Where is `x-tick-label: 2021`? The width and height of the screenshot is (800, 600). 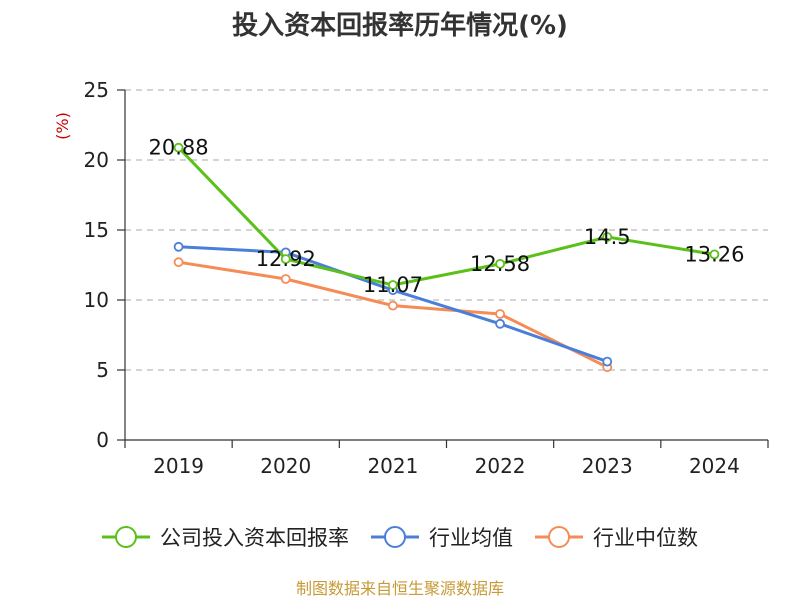 x-tick-label: 2021 is located at coordinates (392, 466).